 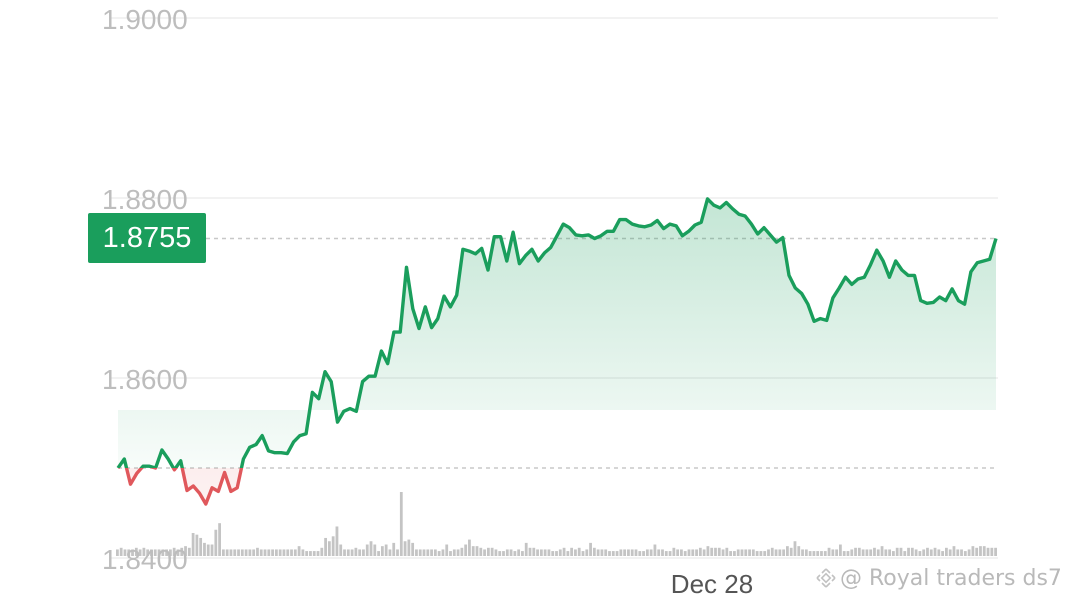 I want to click on y-tick-label: 1.8600, so click(x=145, y=379).